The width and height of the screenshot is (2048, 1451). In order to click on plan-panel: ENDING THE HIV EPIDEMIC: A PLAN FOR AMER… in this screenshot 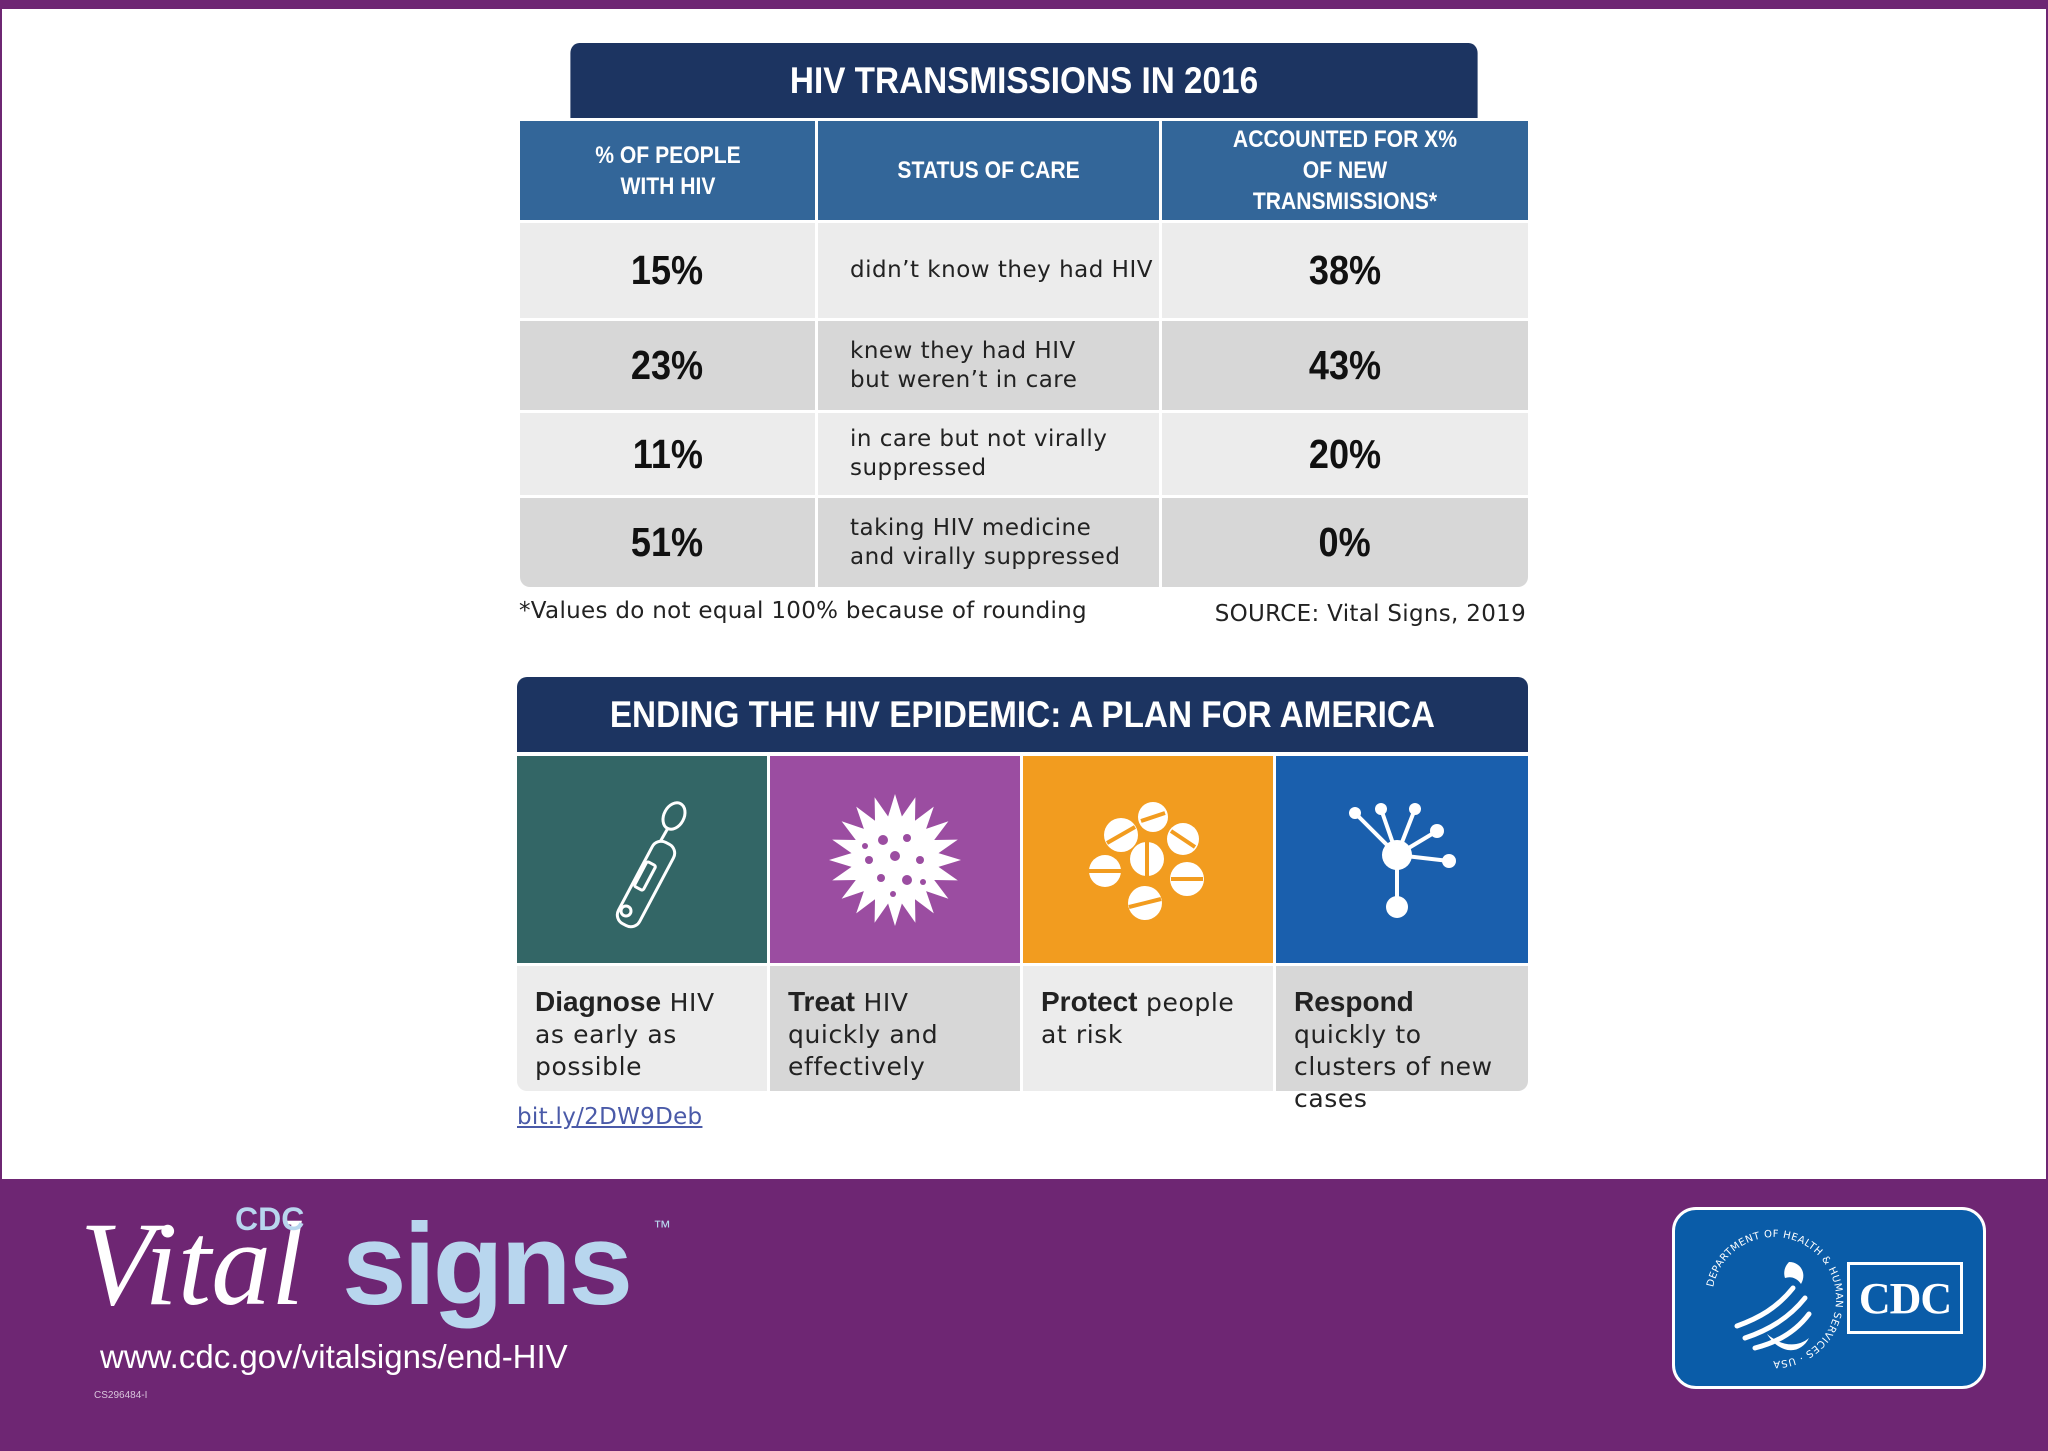, I will do `click(1022, 895)`.